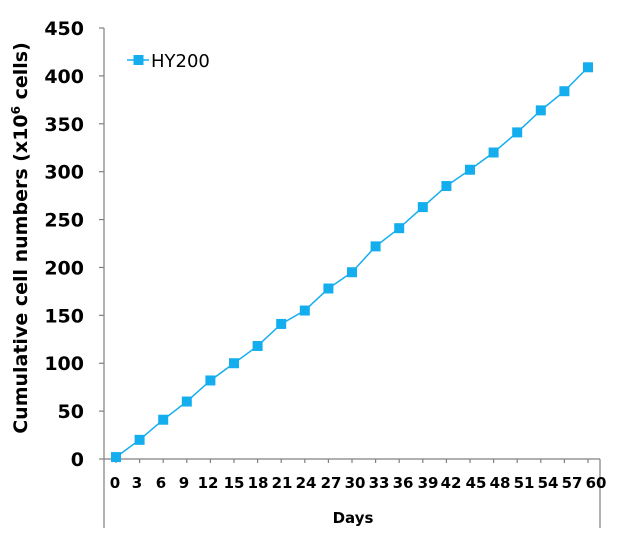 The image size is (619, 535). Describe the element at coordinates (64, 173) in the screenshot. I see `y-tick-label: 300` at that location.